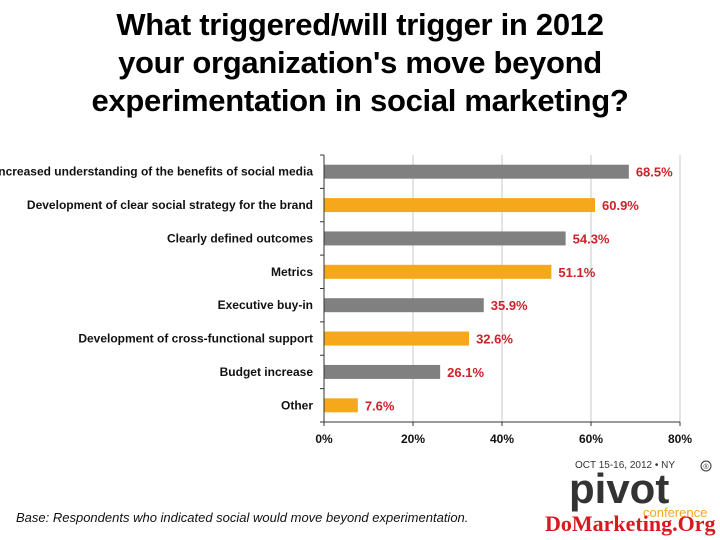  What do you see at coordinates (502, 439) in the screenshot?
I see `x-tick-label: 40%` at bounding box center [502, 439].